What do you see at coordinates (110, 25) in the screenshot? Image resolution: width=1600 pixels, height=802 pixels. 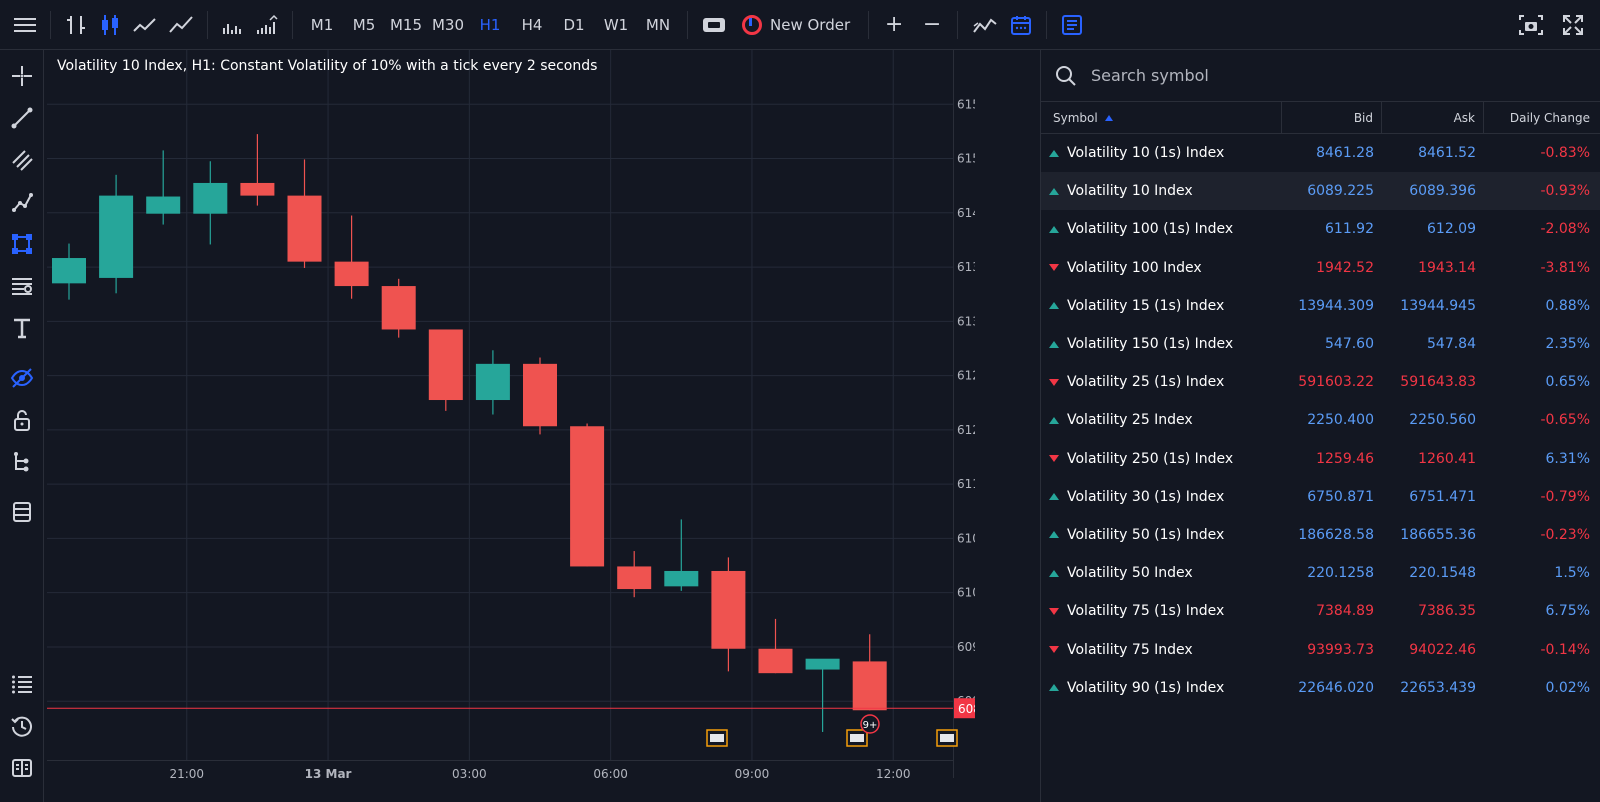 I see `candlestick-chart-type-icon` at bounding box center [110, 25].